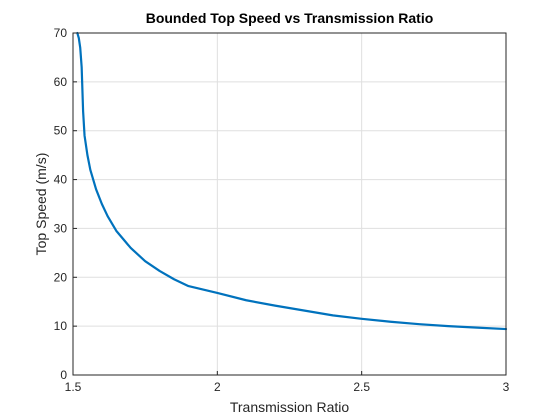  What do you see at coordinates (73, 387) in the screenshot?
I see `x-tick-label: 1.5` at bounding box center [73, 387].